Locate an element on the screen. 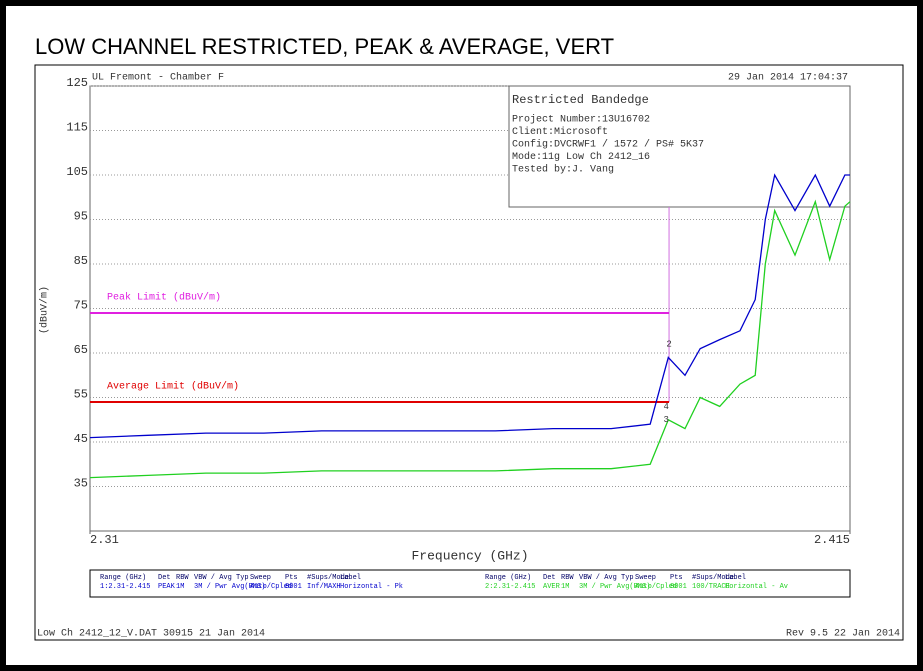 Image resolution: width=923 pixels, height=671 pixels. y-tick-label: 85 is located at coordinates (81, 261).